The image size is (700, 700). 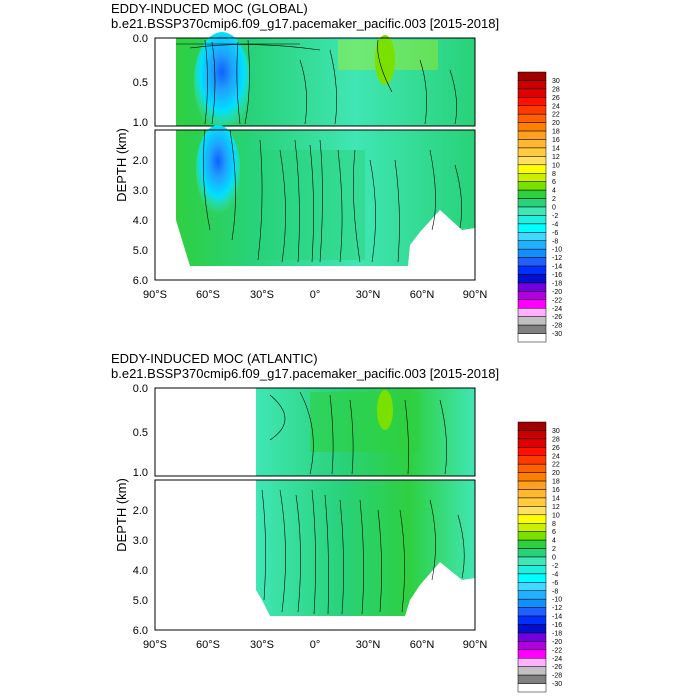 I want to click on global-upper-max, so click(x=385, y=60).